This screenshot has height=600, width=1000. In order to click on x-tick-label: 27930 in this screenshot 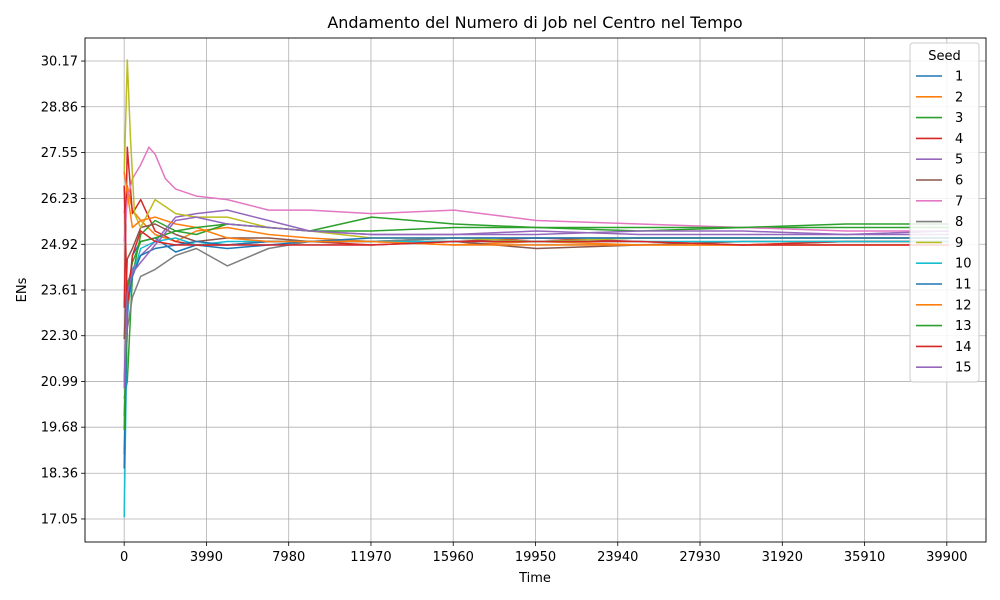, I will do `click(699, 557)`.